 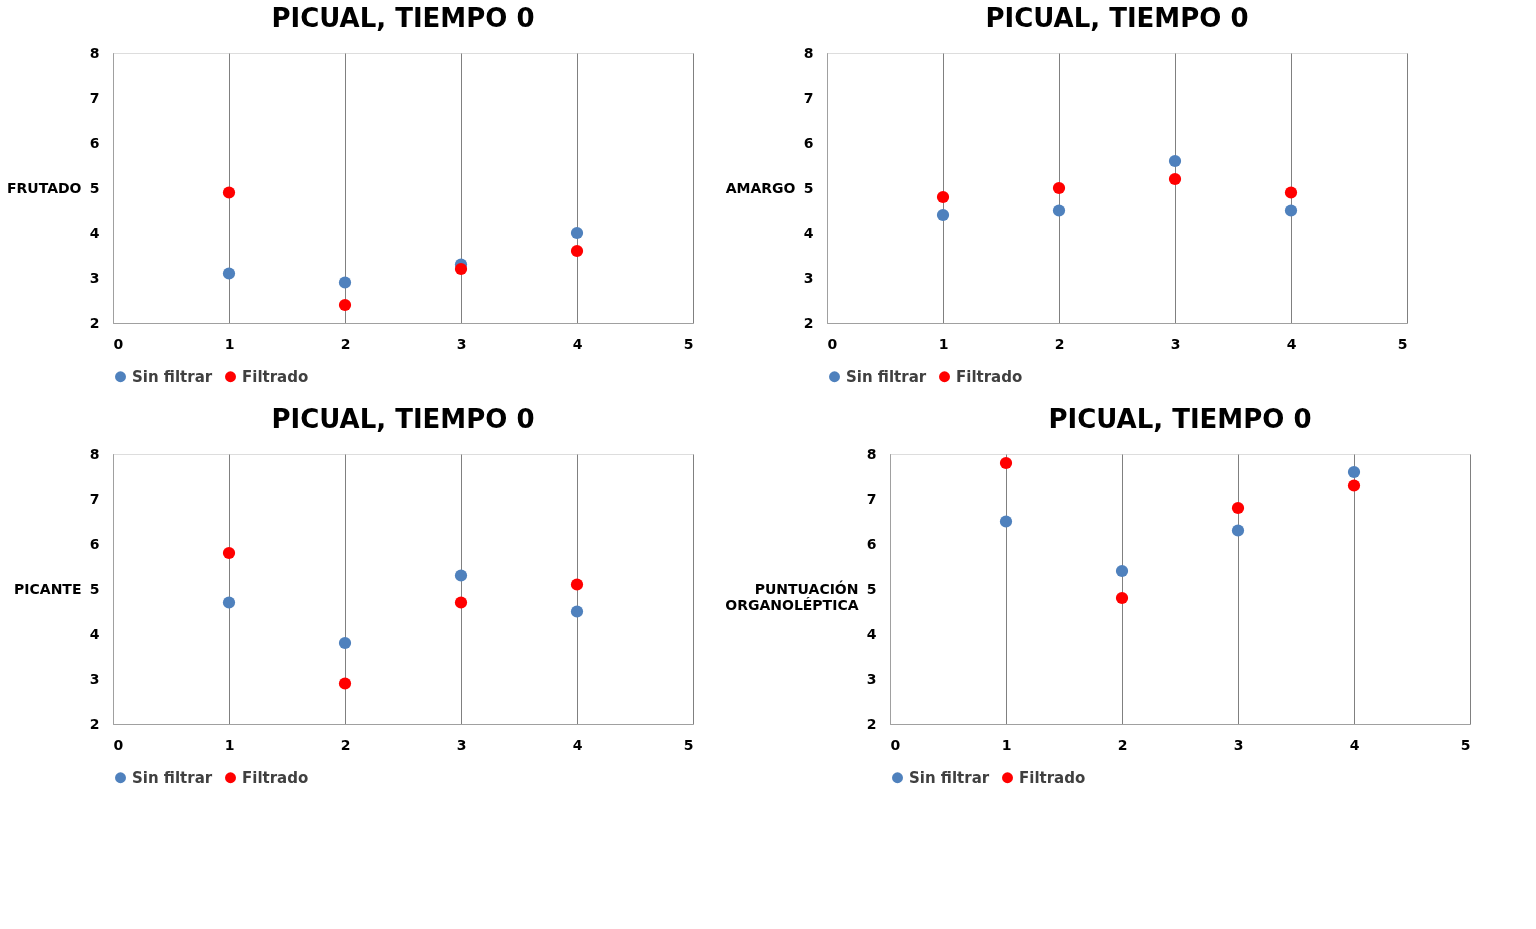 I want to click on y-axis-title: PICANTE, so click(x=48, y=588).